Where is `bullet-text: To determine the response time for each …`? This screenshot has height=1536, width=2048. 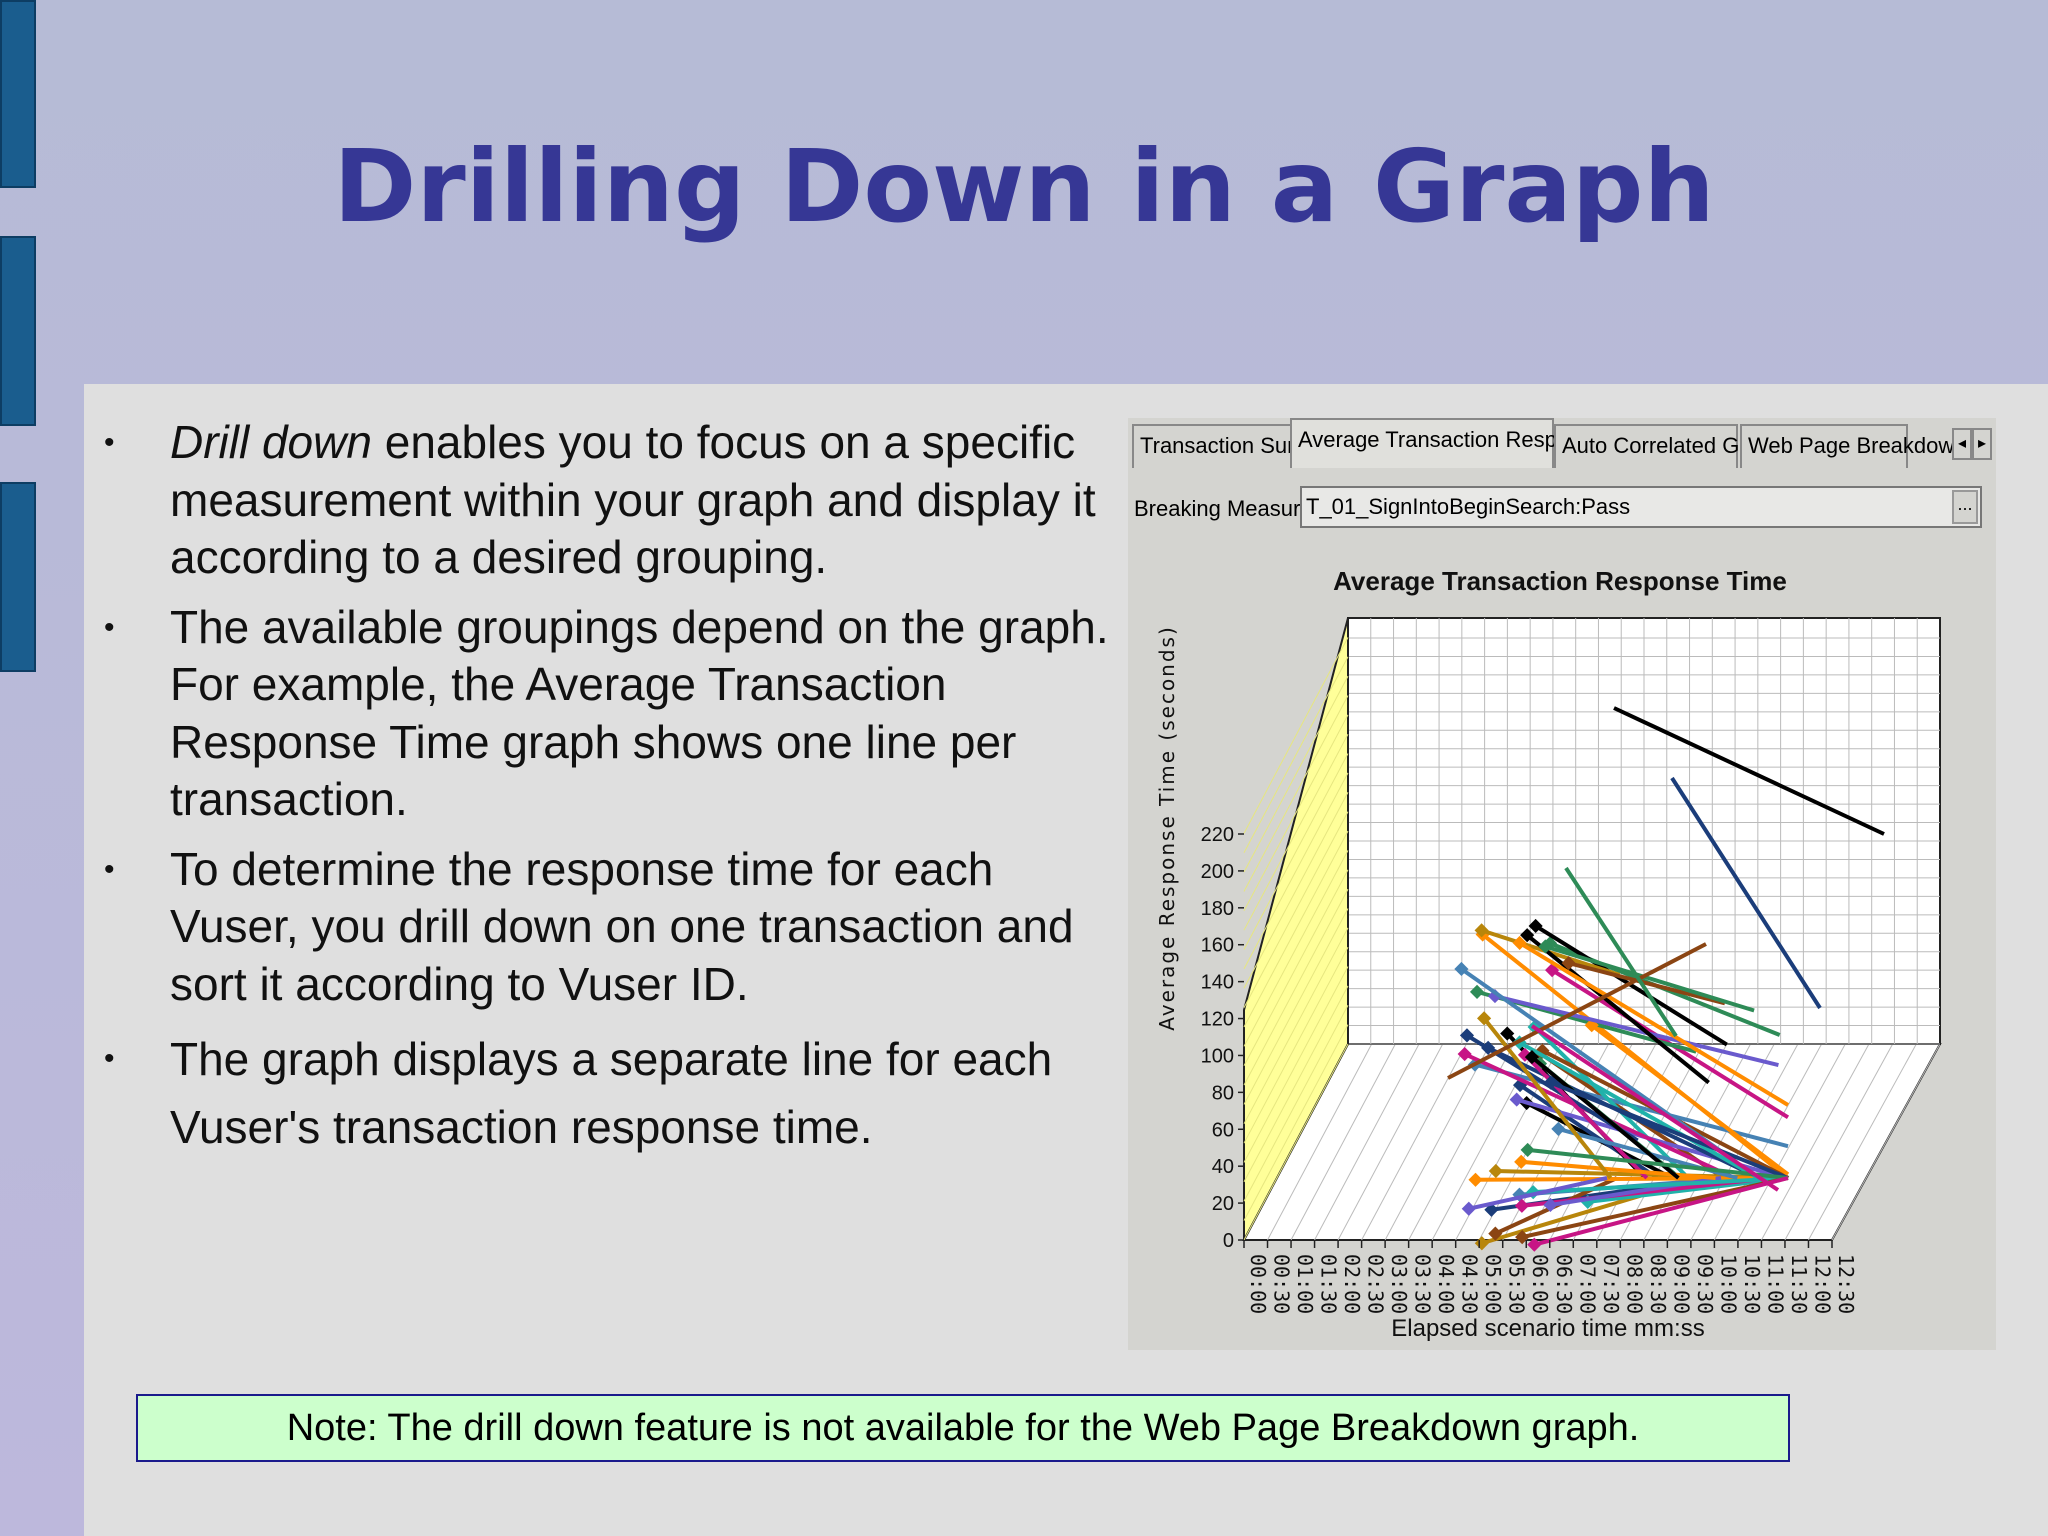
bullet-text: To determine the response time for each … is located at coordinates (622, 926).